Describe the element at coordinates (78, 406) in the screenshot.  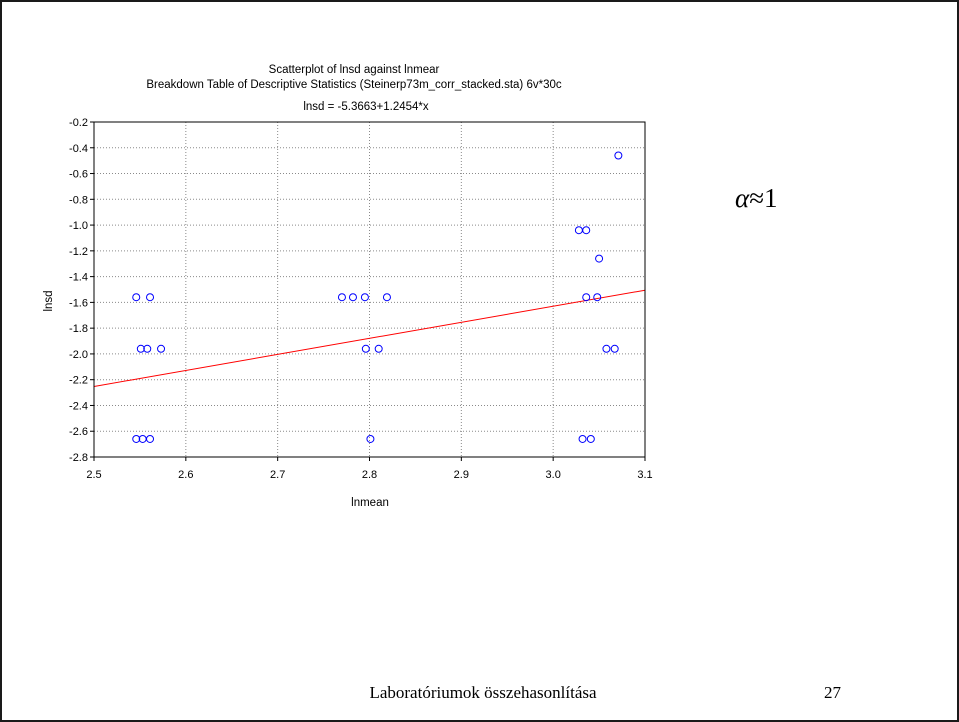
I see `y-tick-label: -2.4` at that location.